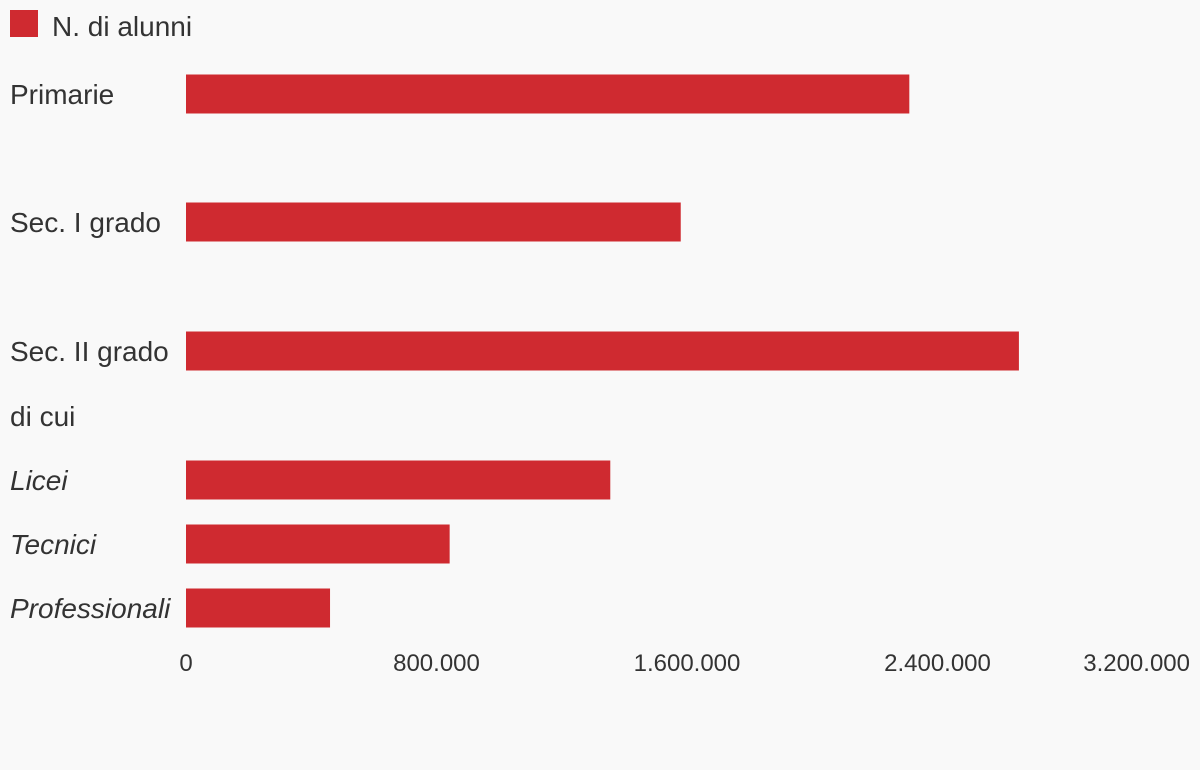  What do you see at coordinates (258, 608) in the screenshot?
I see `bar-professionali` at bounding box center [258, 608].